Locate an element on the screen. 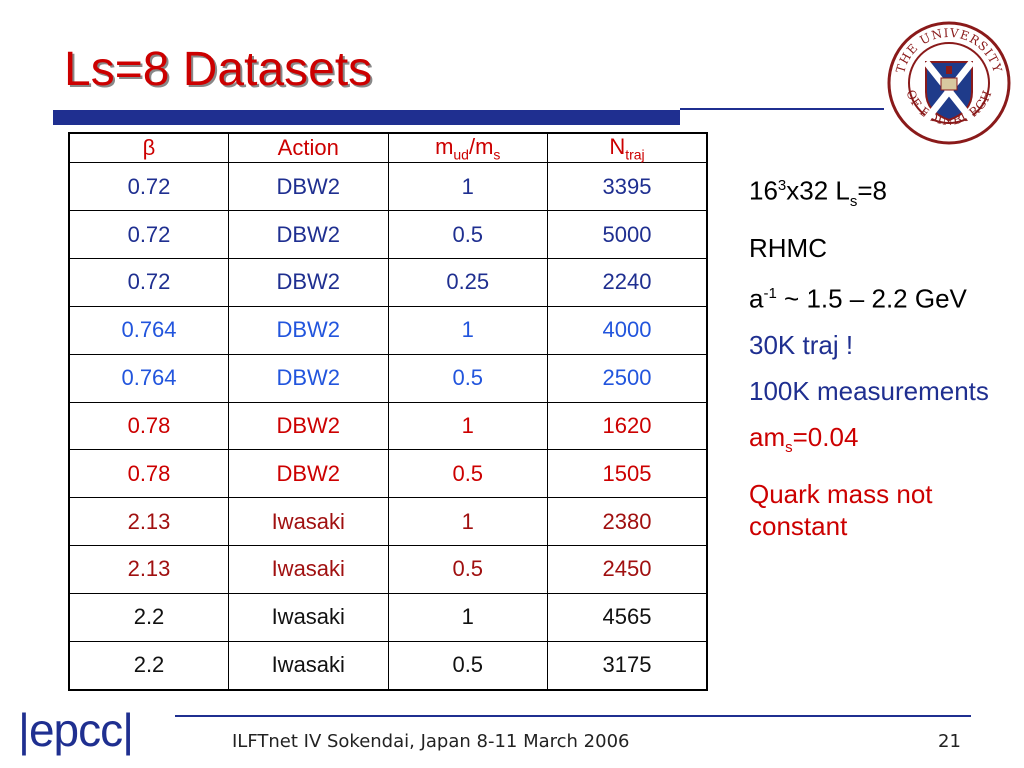  title-underline-bar is located at coordinates (366, 117).